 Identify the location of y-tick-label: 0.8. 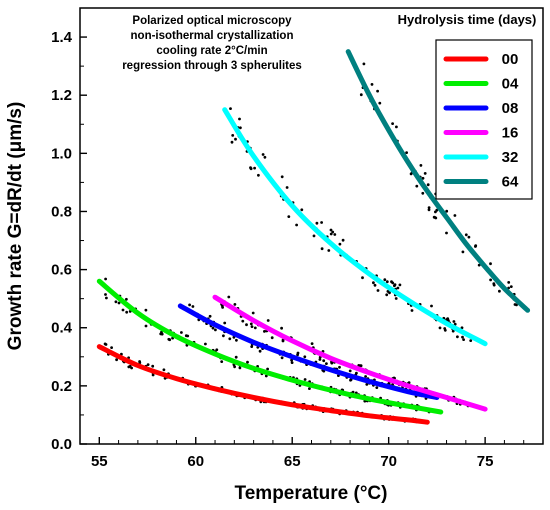
(61, 211).